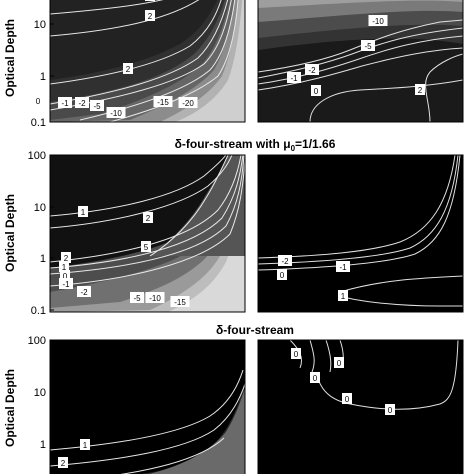 The height and width of the screenshot is (474, 474). Describe the element at coordinates (10, 408) in the screenshot. I see `y-axis-label-row3: Optical Depth` at that location.